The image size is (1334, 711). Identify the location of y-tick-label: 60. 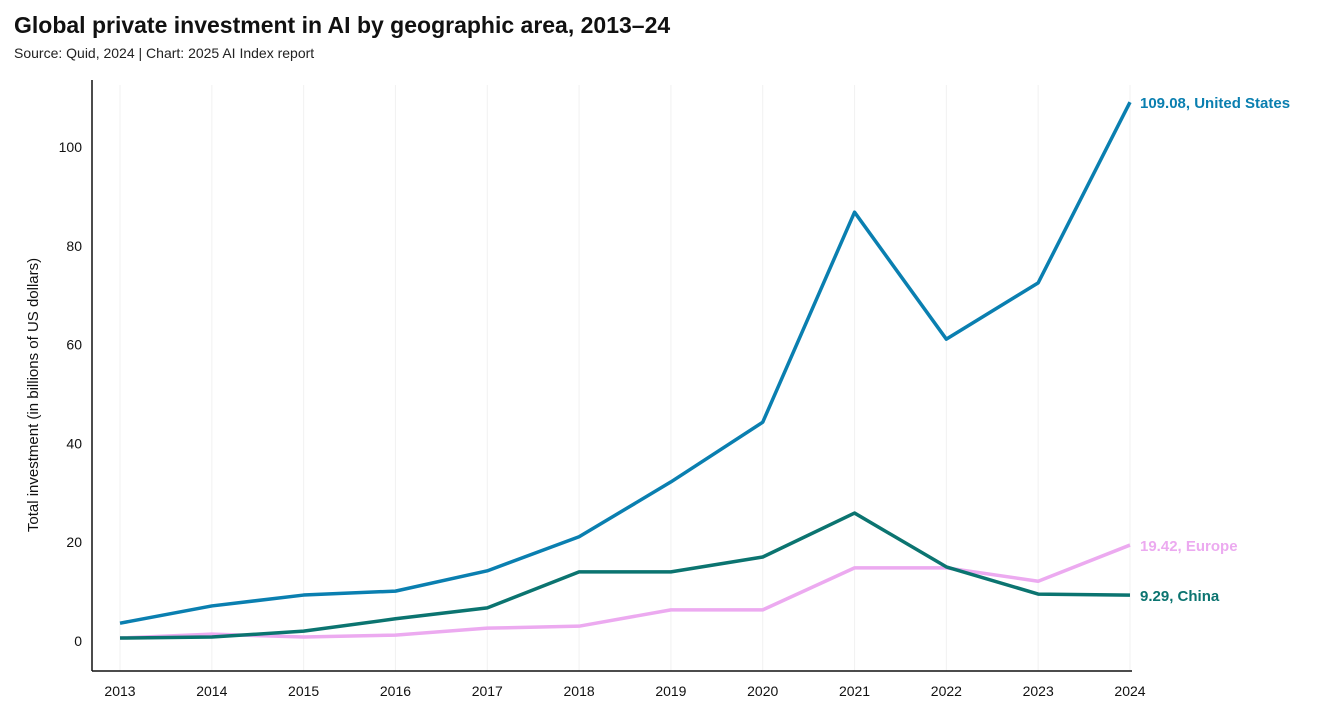
(74, 345).